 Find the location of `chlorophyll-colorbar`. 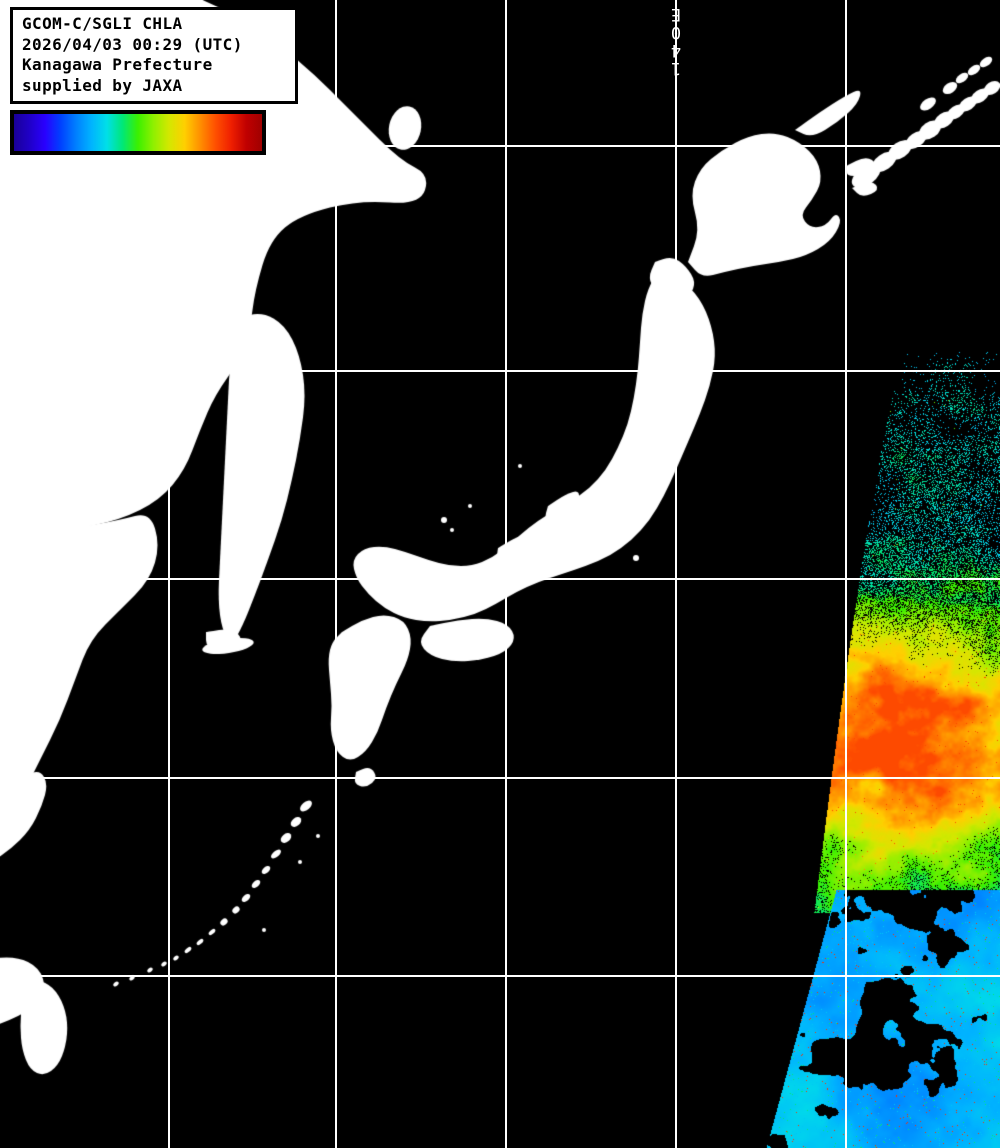

chlorophyll-colorbar is located at coordinates (138, 132).